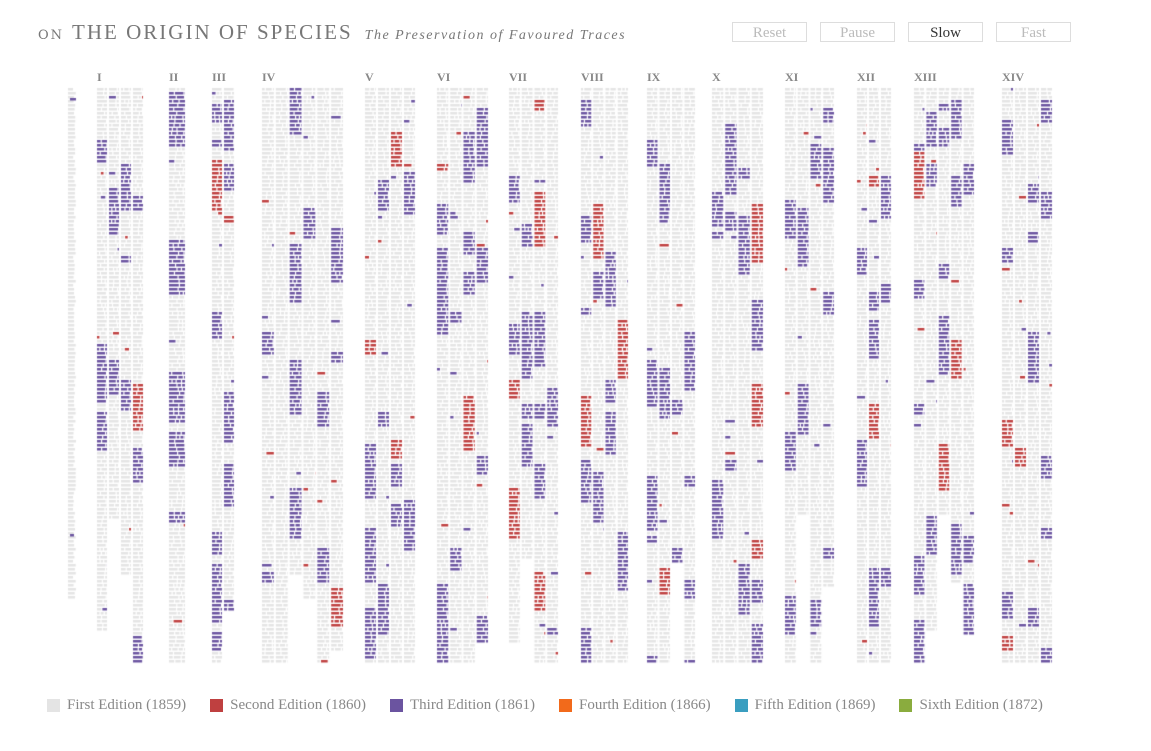 The width and height of the screenshot is (1151, 751). What do you see at coordinates (99, 77) in the screenshot?
I see `chapter-label-i: I` at bounding box center [99, 77].